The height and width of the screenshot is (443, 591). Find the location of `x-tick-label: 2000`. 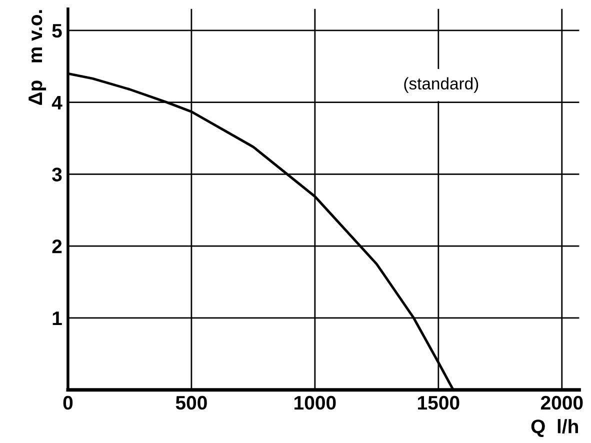

x-tick-label: 2000 is located at coordinates (561, 403).